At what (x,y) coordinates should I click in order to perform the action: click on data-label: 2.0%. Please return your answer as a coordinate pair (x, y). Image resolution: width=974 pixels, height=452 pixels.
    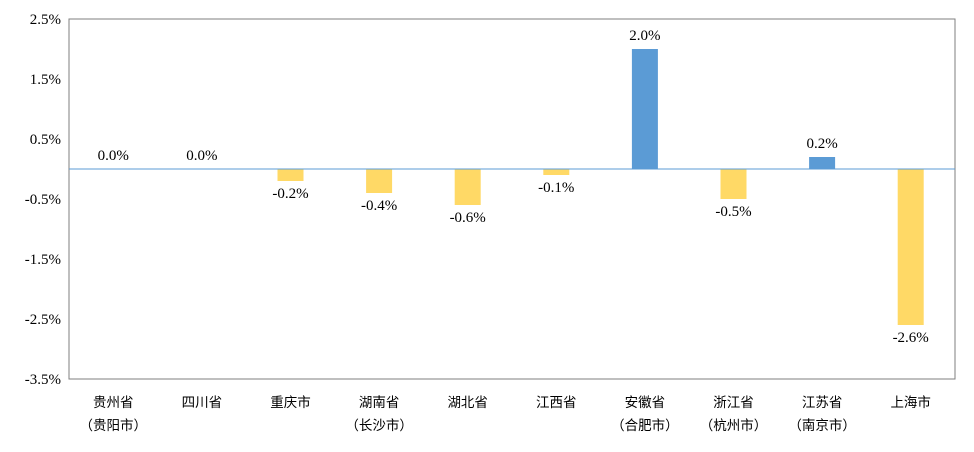
    Looking at the image, I should click on (644, 36).